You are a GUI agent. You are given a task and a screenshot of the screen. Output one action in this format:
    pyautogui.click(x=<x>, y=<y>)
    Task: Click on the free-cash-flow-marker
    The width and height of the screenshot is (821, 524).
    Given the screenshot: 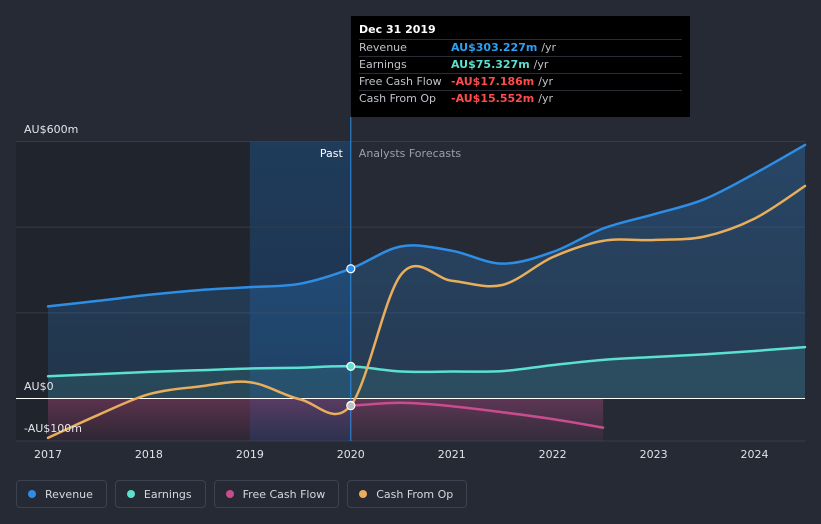 What is the action you would take?
    pyautogui.click(x=351, y=406)
    